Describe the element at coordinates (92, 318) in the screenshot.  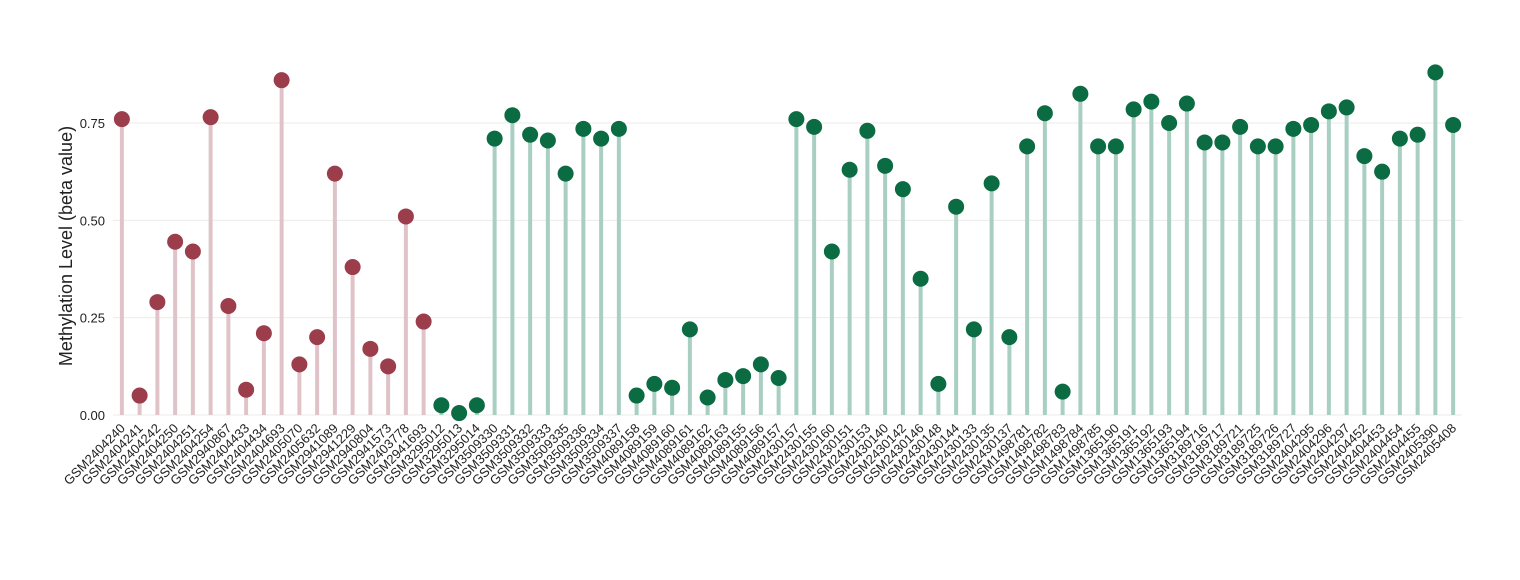
I see `y-tick-label: 0.25` at that location.